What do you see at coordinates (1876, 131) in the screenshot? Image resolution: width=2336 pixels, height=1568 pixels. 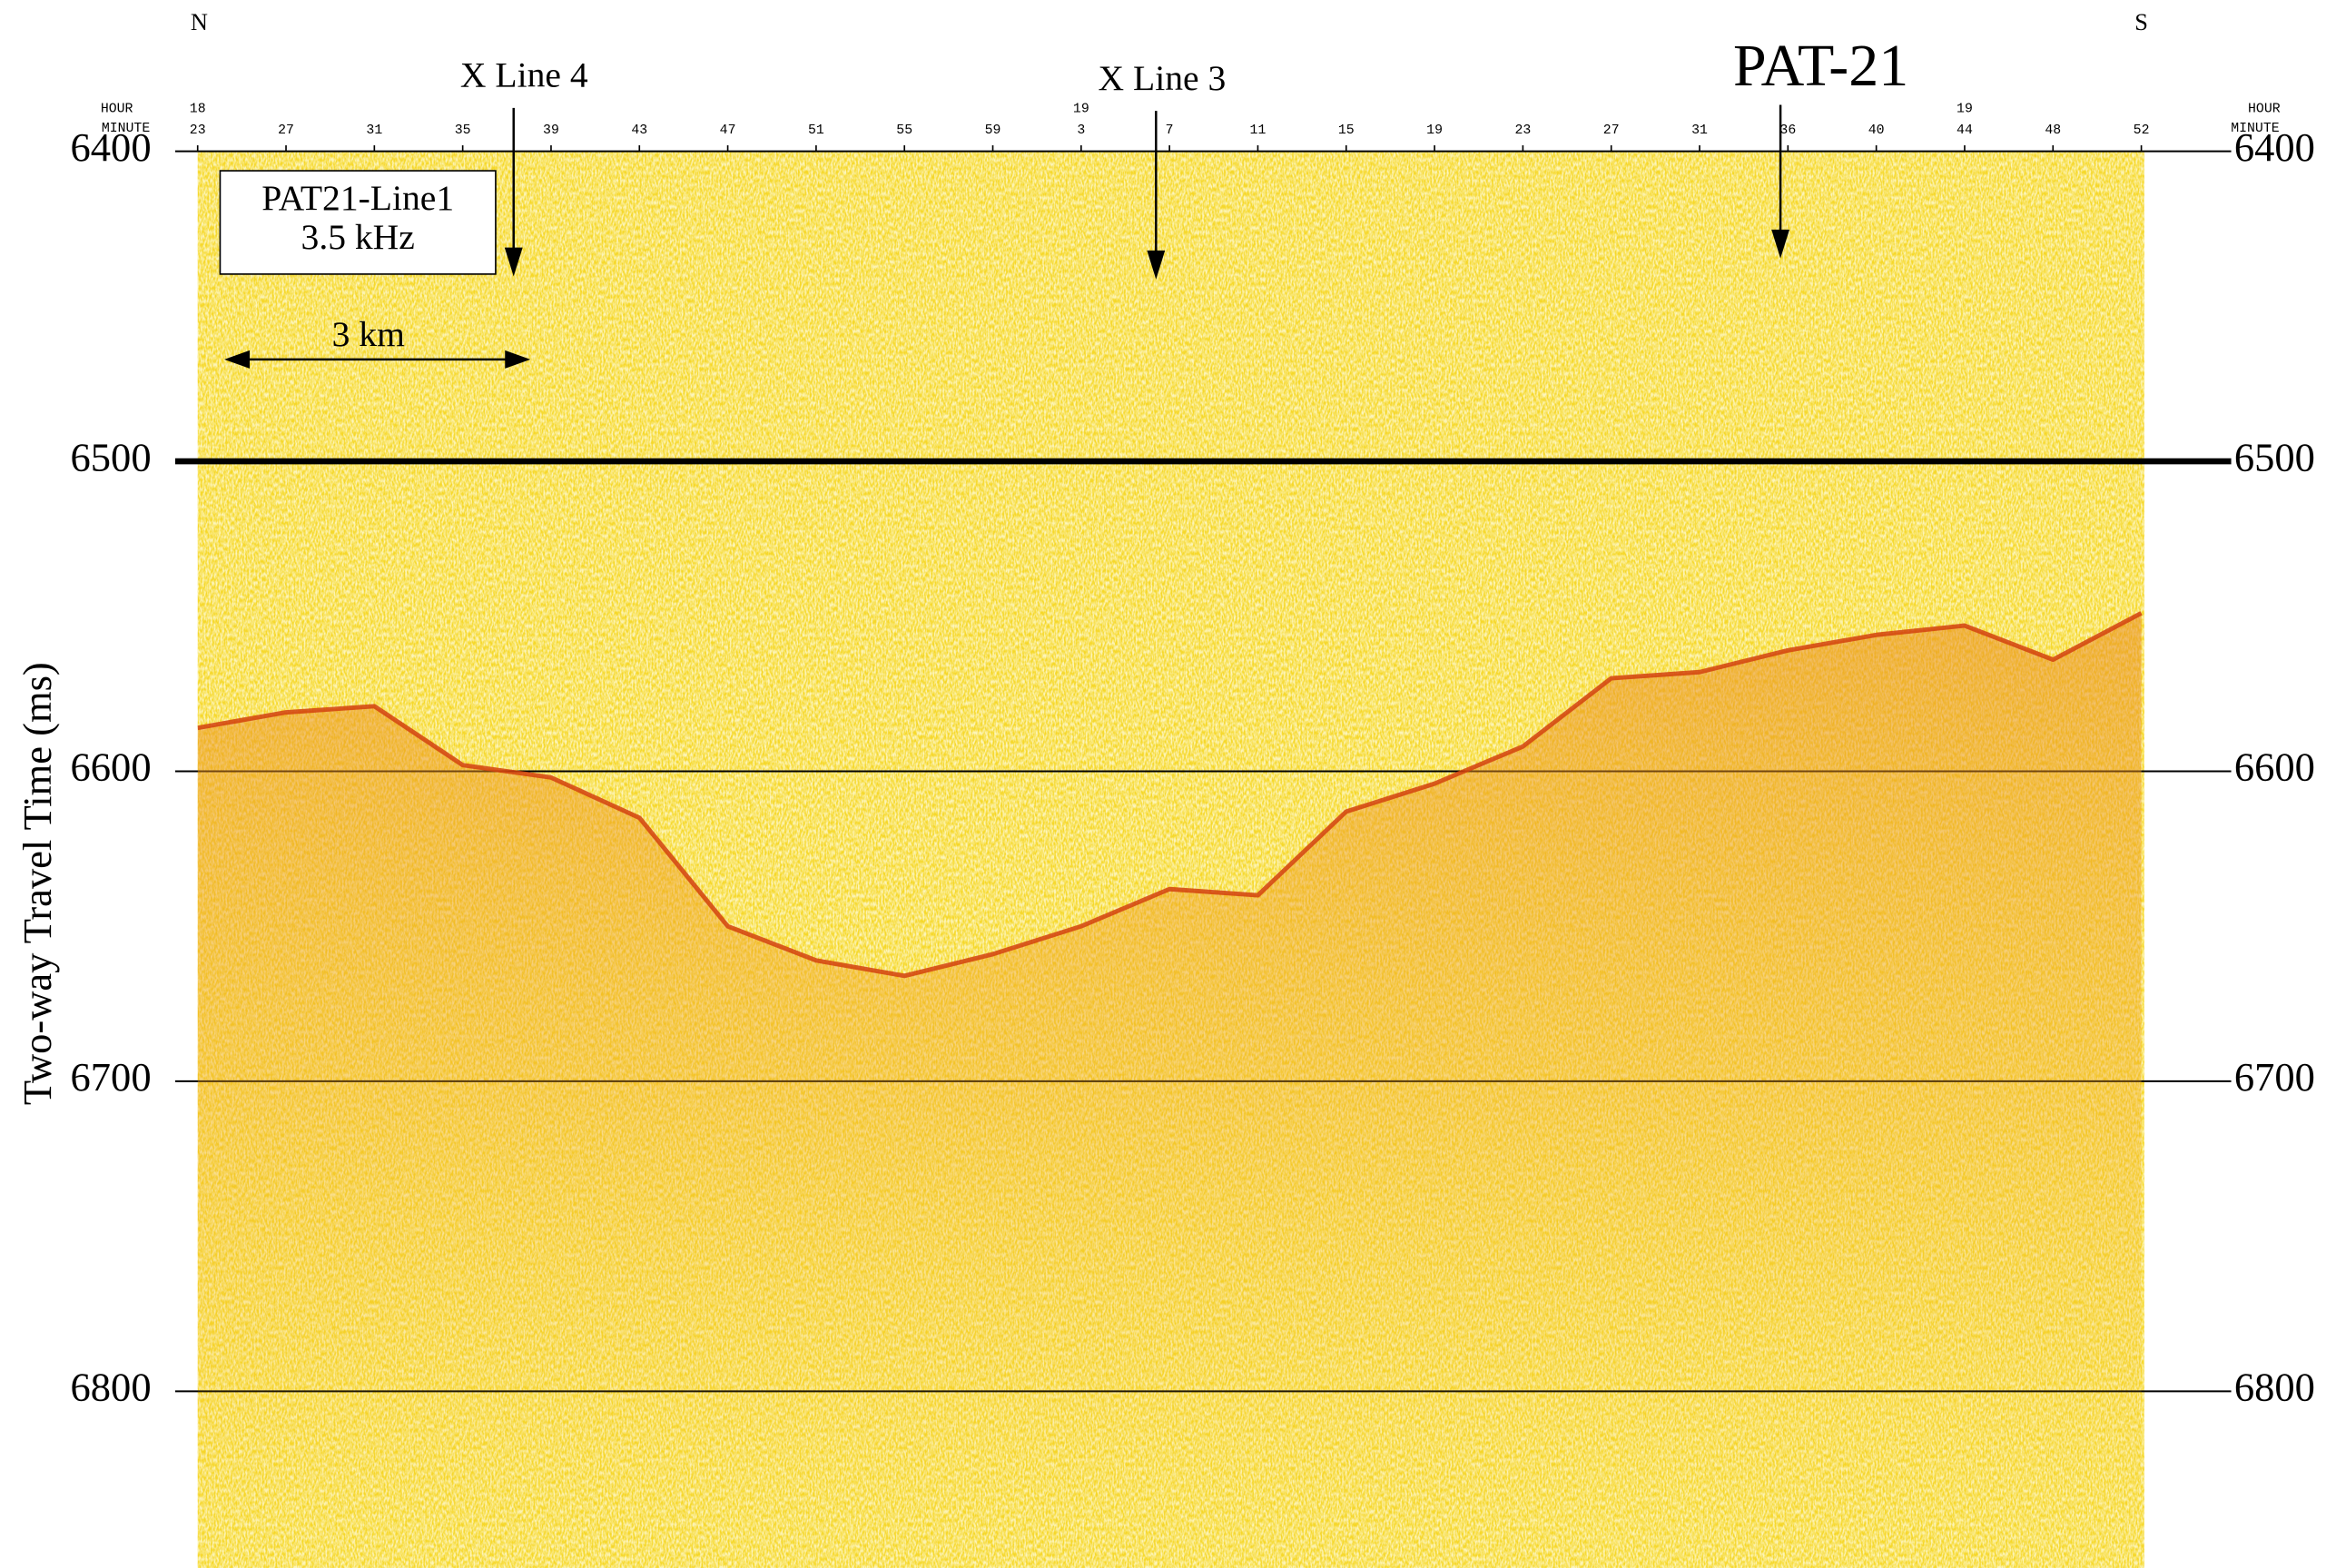 I see `x-tick-label: 40` at bounding box center [1876, 131].